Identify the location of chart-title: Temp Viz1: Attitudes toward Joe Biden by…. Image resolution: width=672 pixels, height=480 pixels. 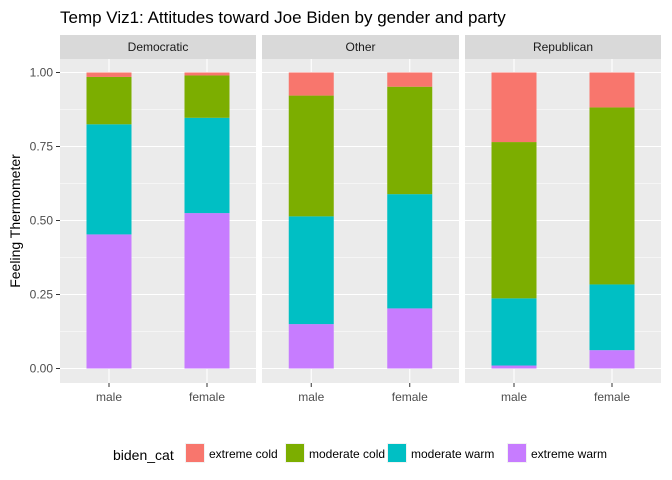
(283, 17).